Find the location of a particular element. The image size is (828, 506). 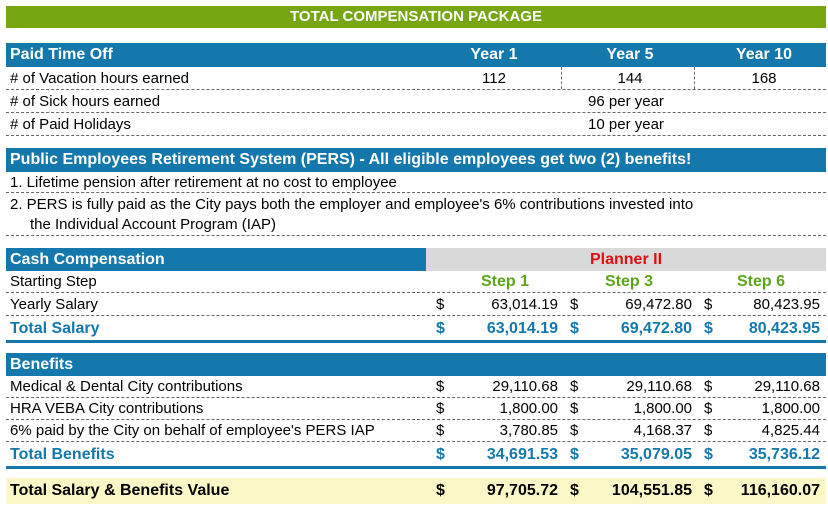

total-salary-step-6: 80,423.95 is located at coordinates (784, 328).